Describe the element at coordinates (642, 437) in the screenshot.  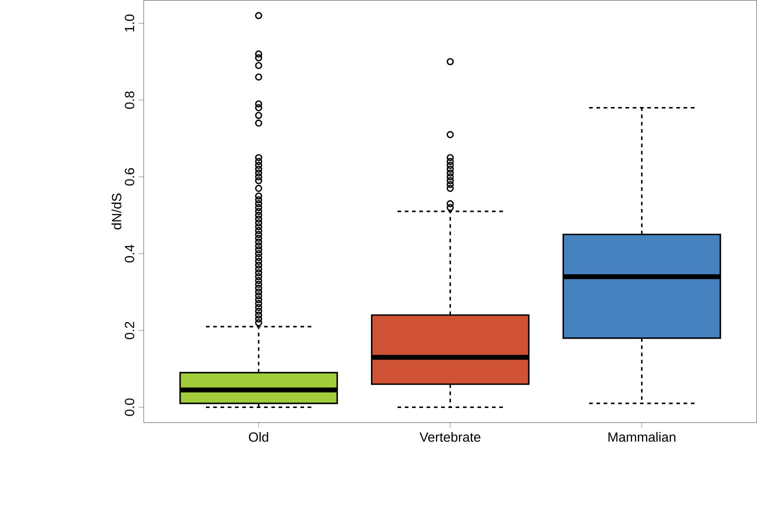
I see `x-tick-label: Mammalian` at that location.